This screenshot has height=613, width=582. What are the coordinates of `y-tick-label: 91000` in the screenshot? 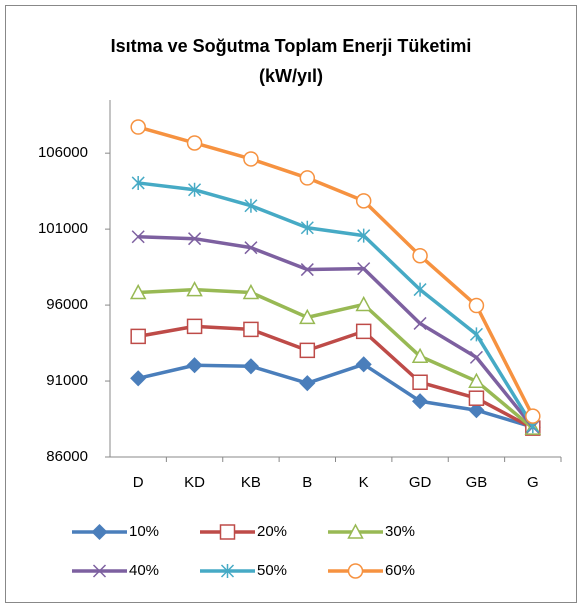 It's located at (67, 380).